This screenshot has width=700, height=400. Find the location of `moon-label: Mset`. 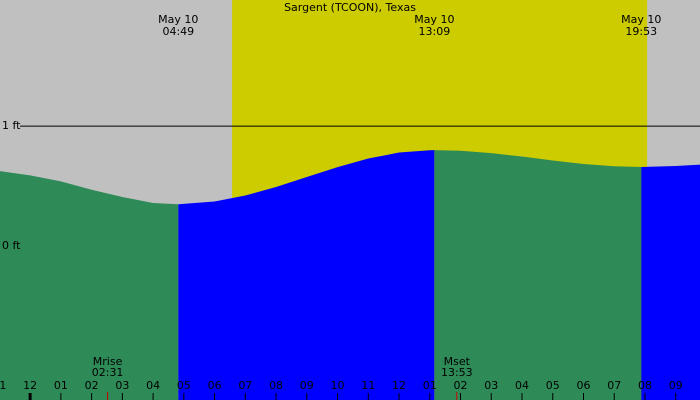

moon-label: Mset is located at coordinates (457, 361).